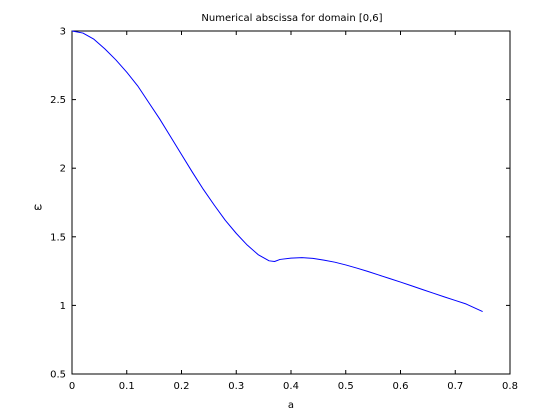 The height and width of the screenshot is (420, 560). Describe the element at coordinates (58, 237) in the screenshot. I see `y-tick-label: 1.5` at that location.